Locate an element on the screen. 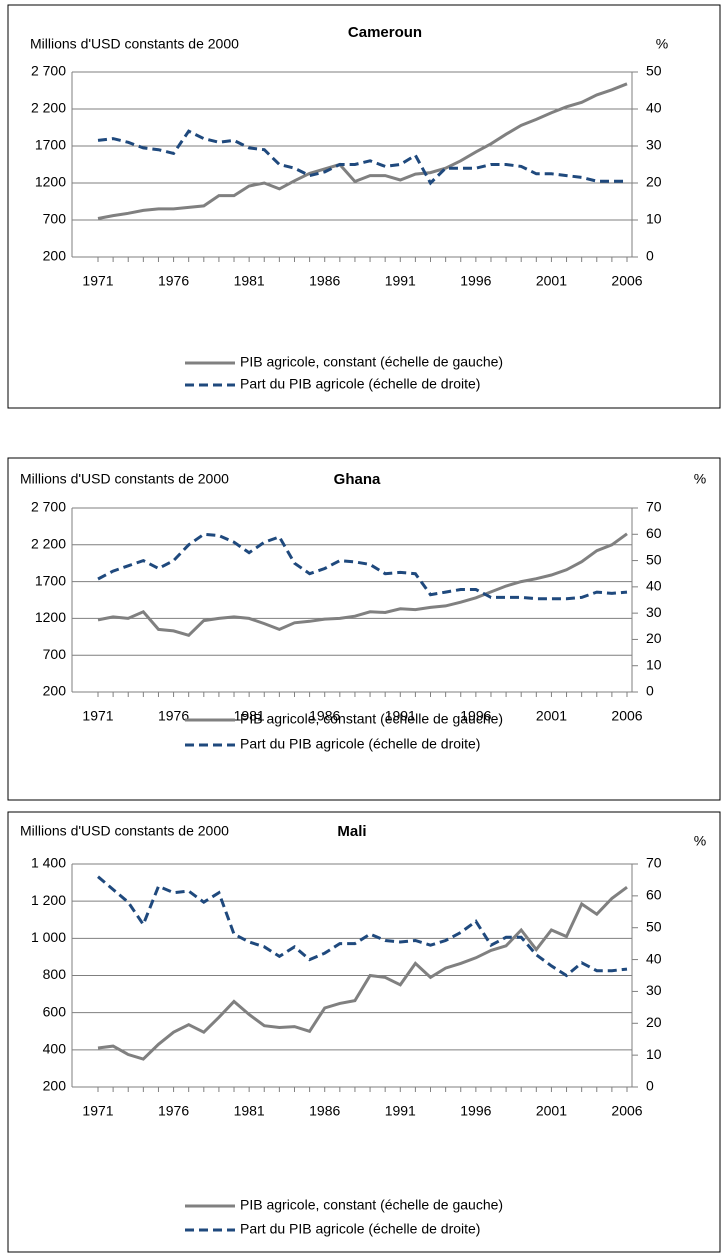  y-tick-label: 600 is located at coordinates (55, 1011).